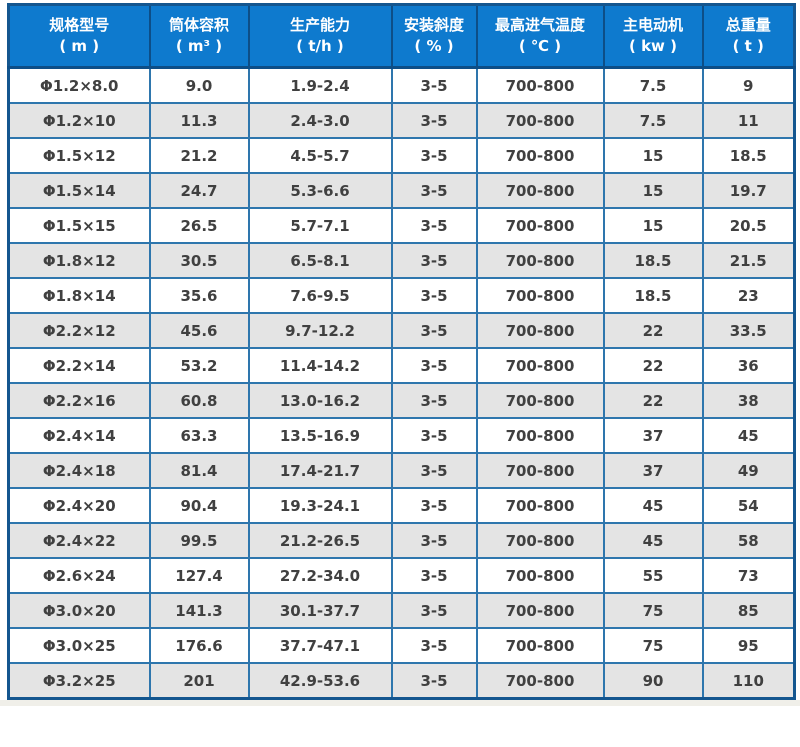  Describe the element at coordinates (319, 25) in the screenshot. I see `column-header-label: 生产能力` at that location.